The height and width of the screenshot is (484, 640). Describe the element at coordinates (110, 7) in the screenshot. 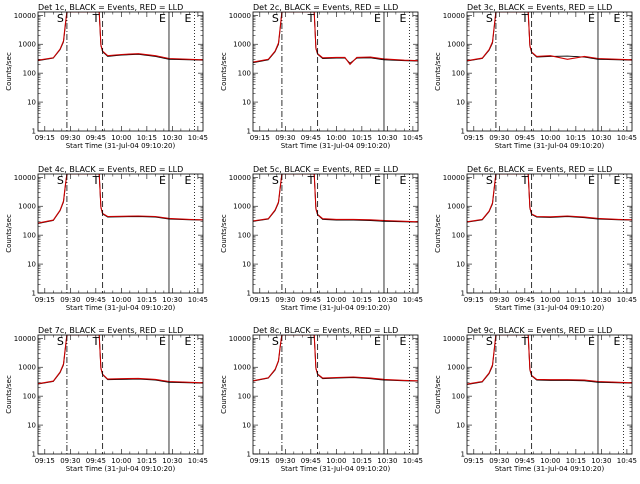

I see `panel-title: Det 1c, BLACK = Events, RED = LLD` at that location.